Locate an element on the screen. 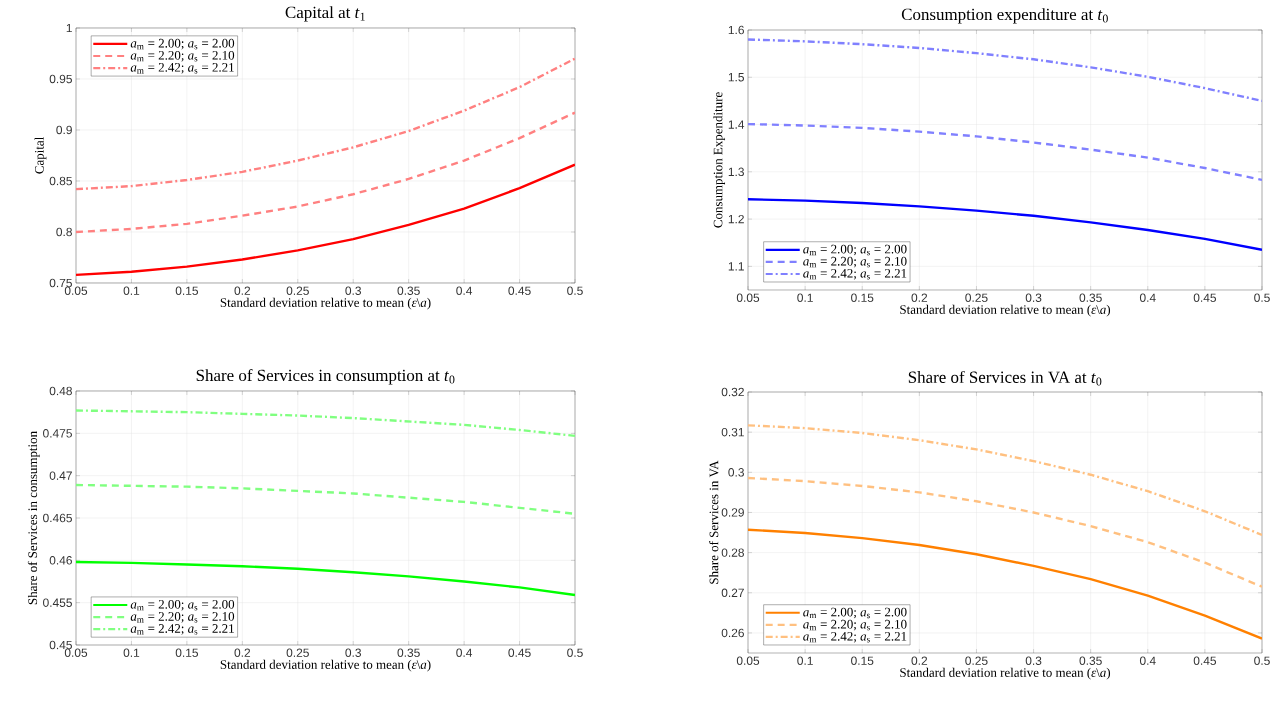  y-tick-label: 0.85 is located at coordinates (60, 181).